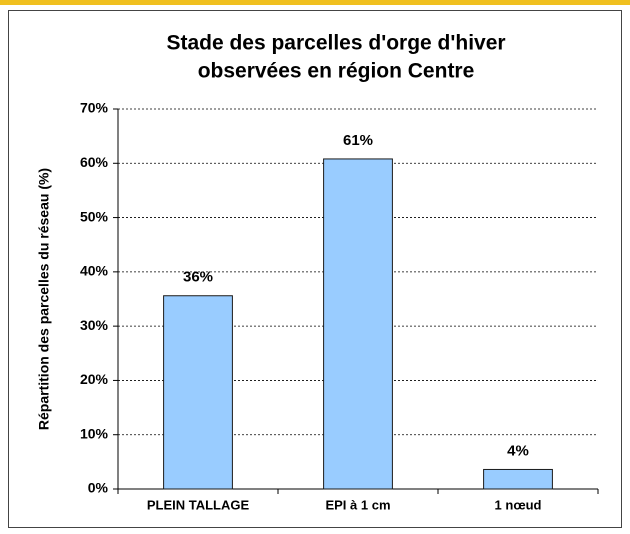  Describe the element at coordinates (94, 433) in the screenshot. I see `y-tick-label: 10%` at that location.